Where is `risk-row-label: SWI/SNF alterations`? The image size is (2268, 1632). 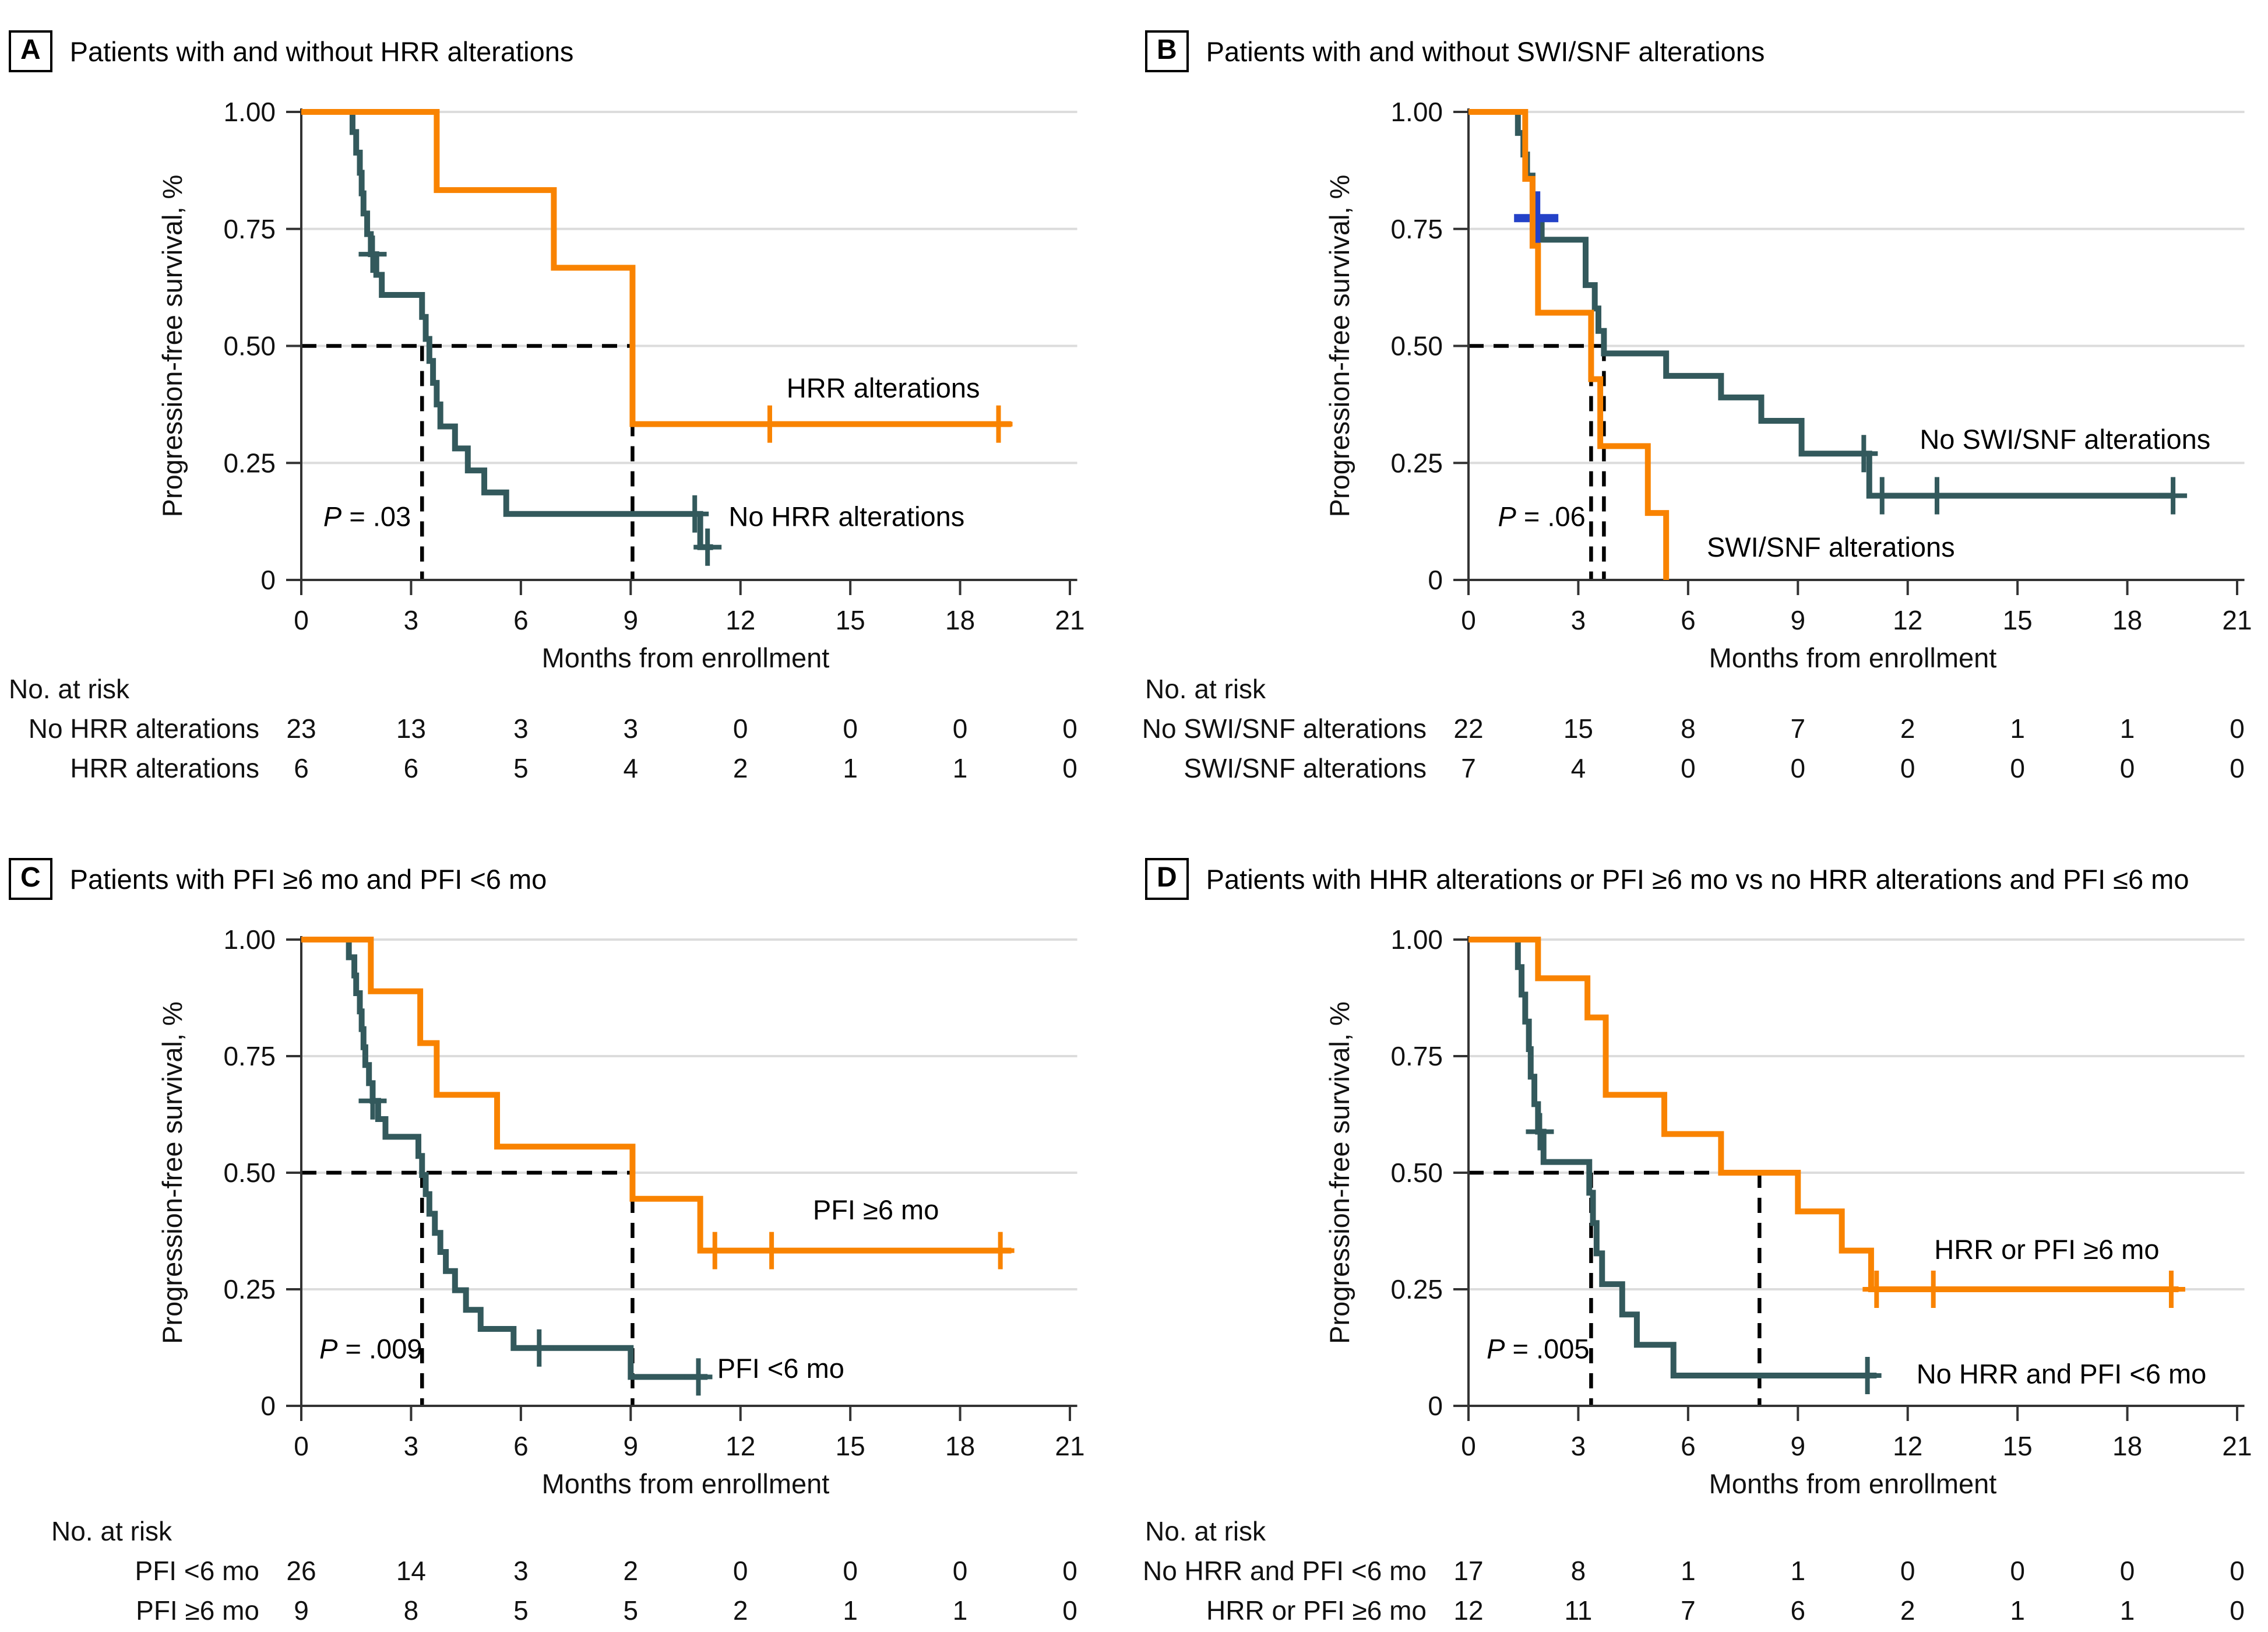
risk-row-label: SWI/SNF alterations is located at coordinates (1306, 768).